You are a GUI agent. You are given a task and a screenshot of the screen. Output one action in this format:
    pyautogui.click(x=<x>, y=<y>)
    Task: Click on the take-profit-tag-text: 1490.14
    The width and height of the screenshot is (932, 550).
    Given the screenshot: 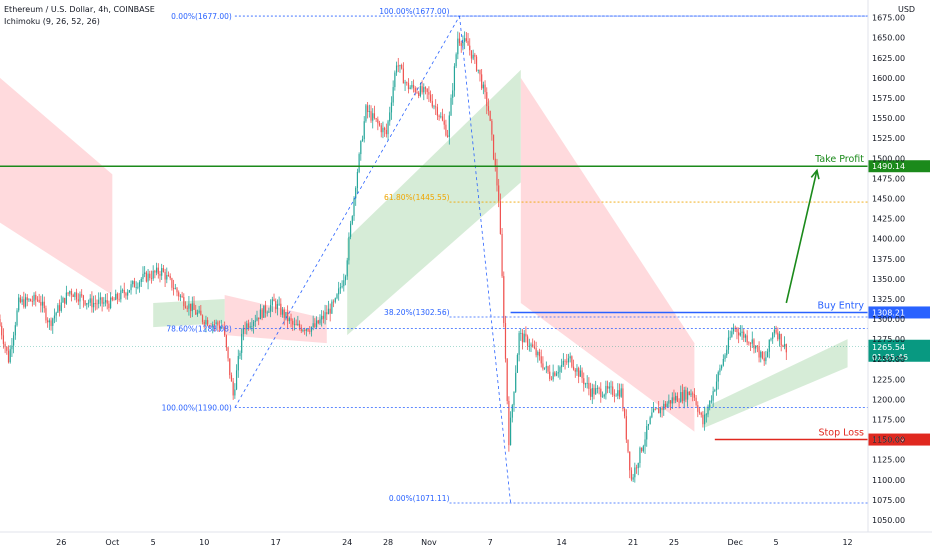 What is the action you would take?
    pyautogui.click(x=888, y=166)
    